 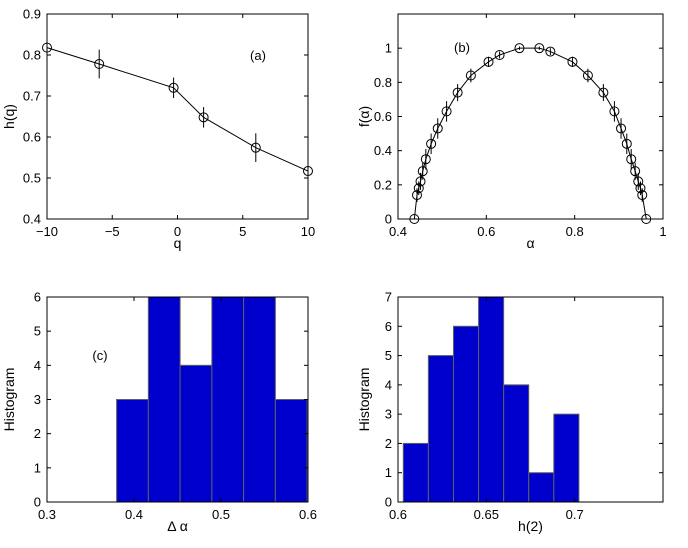 What do you see at coordinates (308, 231) in the screenshot?
I see `x-tick-label: 10` at bounding box center [308, 231].